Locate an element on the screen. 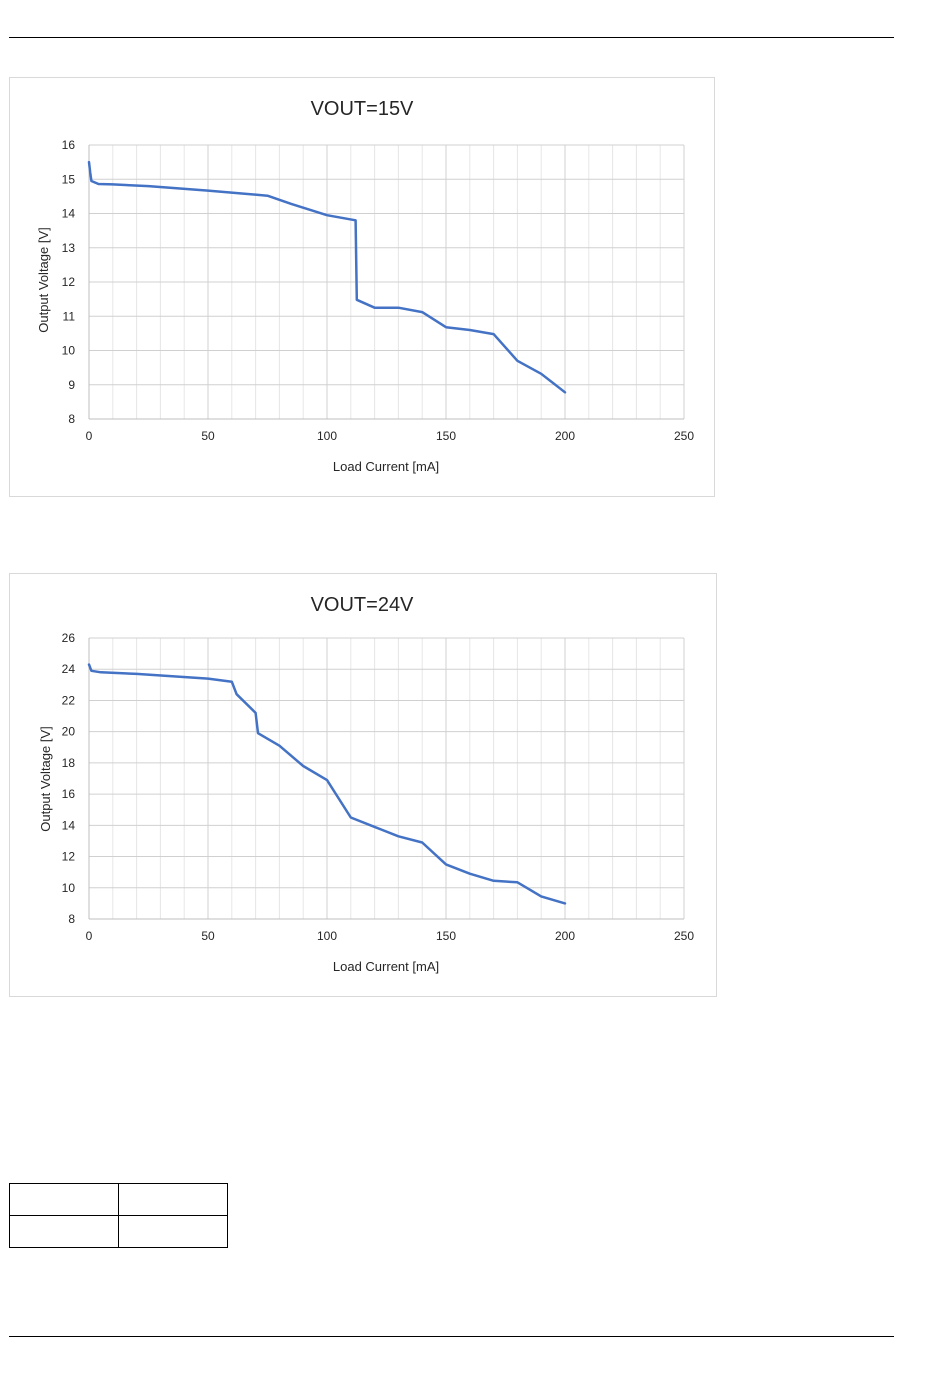 This screenshot has height=1379, width=950. y-tick-label: 13 is located at coordinates (69, 248).